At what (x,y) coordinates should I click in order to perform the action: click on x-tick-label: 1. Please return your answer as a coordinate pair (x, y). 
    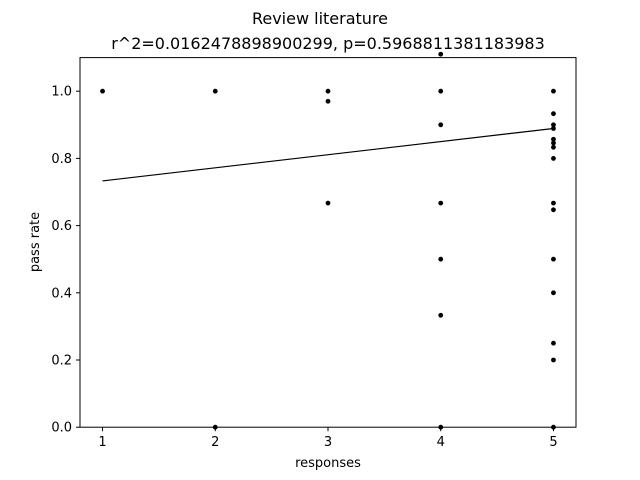
    Looking at the image, I should click on (102, 442).